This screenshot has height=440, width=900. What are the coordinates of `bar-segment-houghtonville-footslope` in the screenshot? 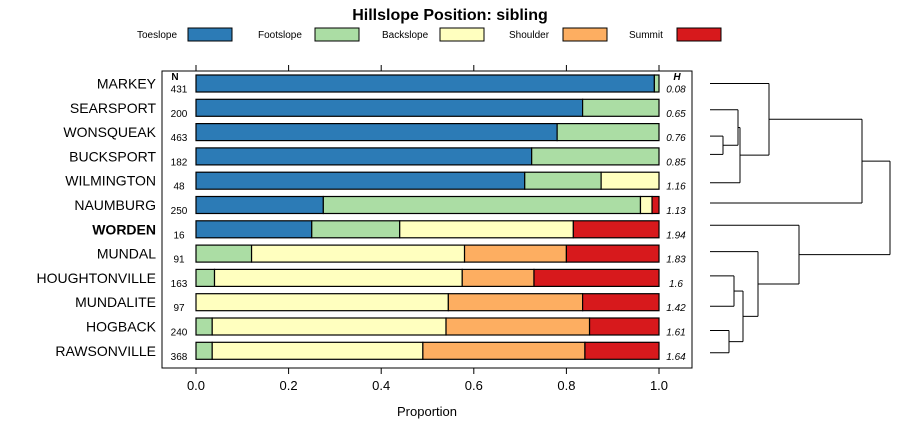 It's located at (205, 277).